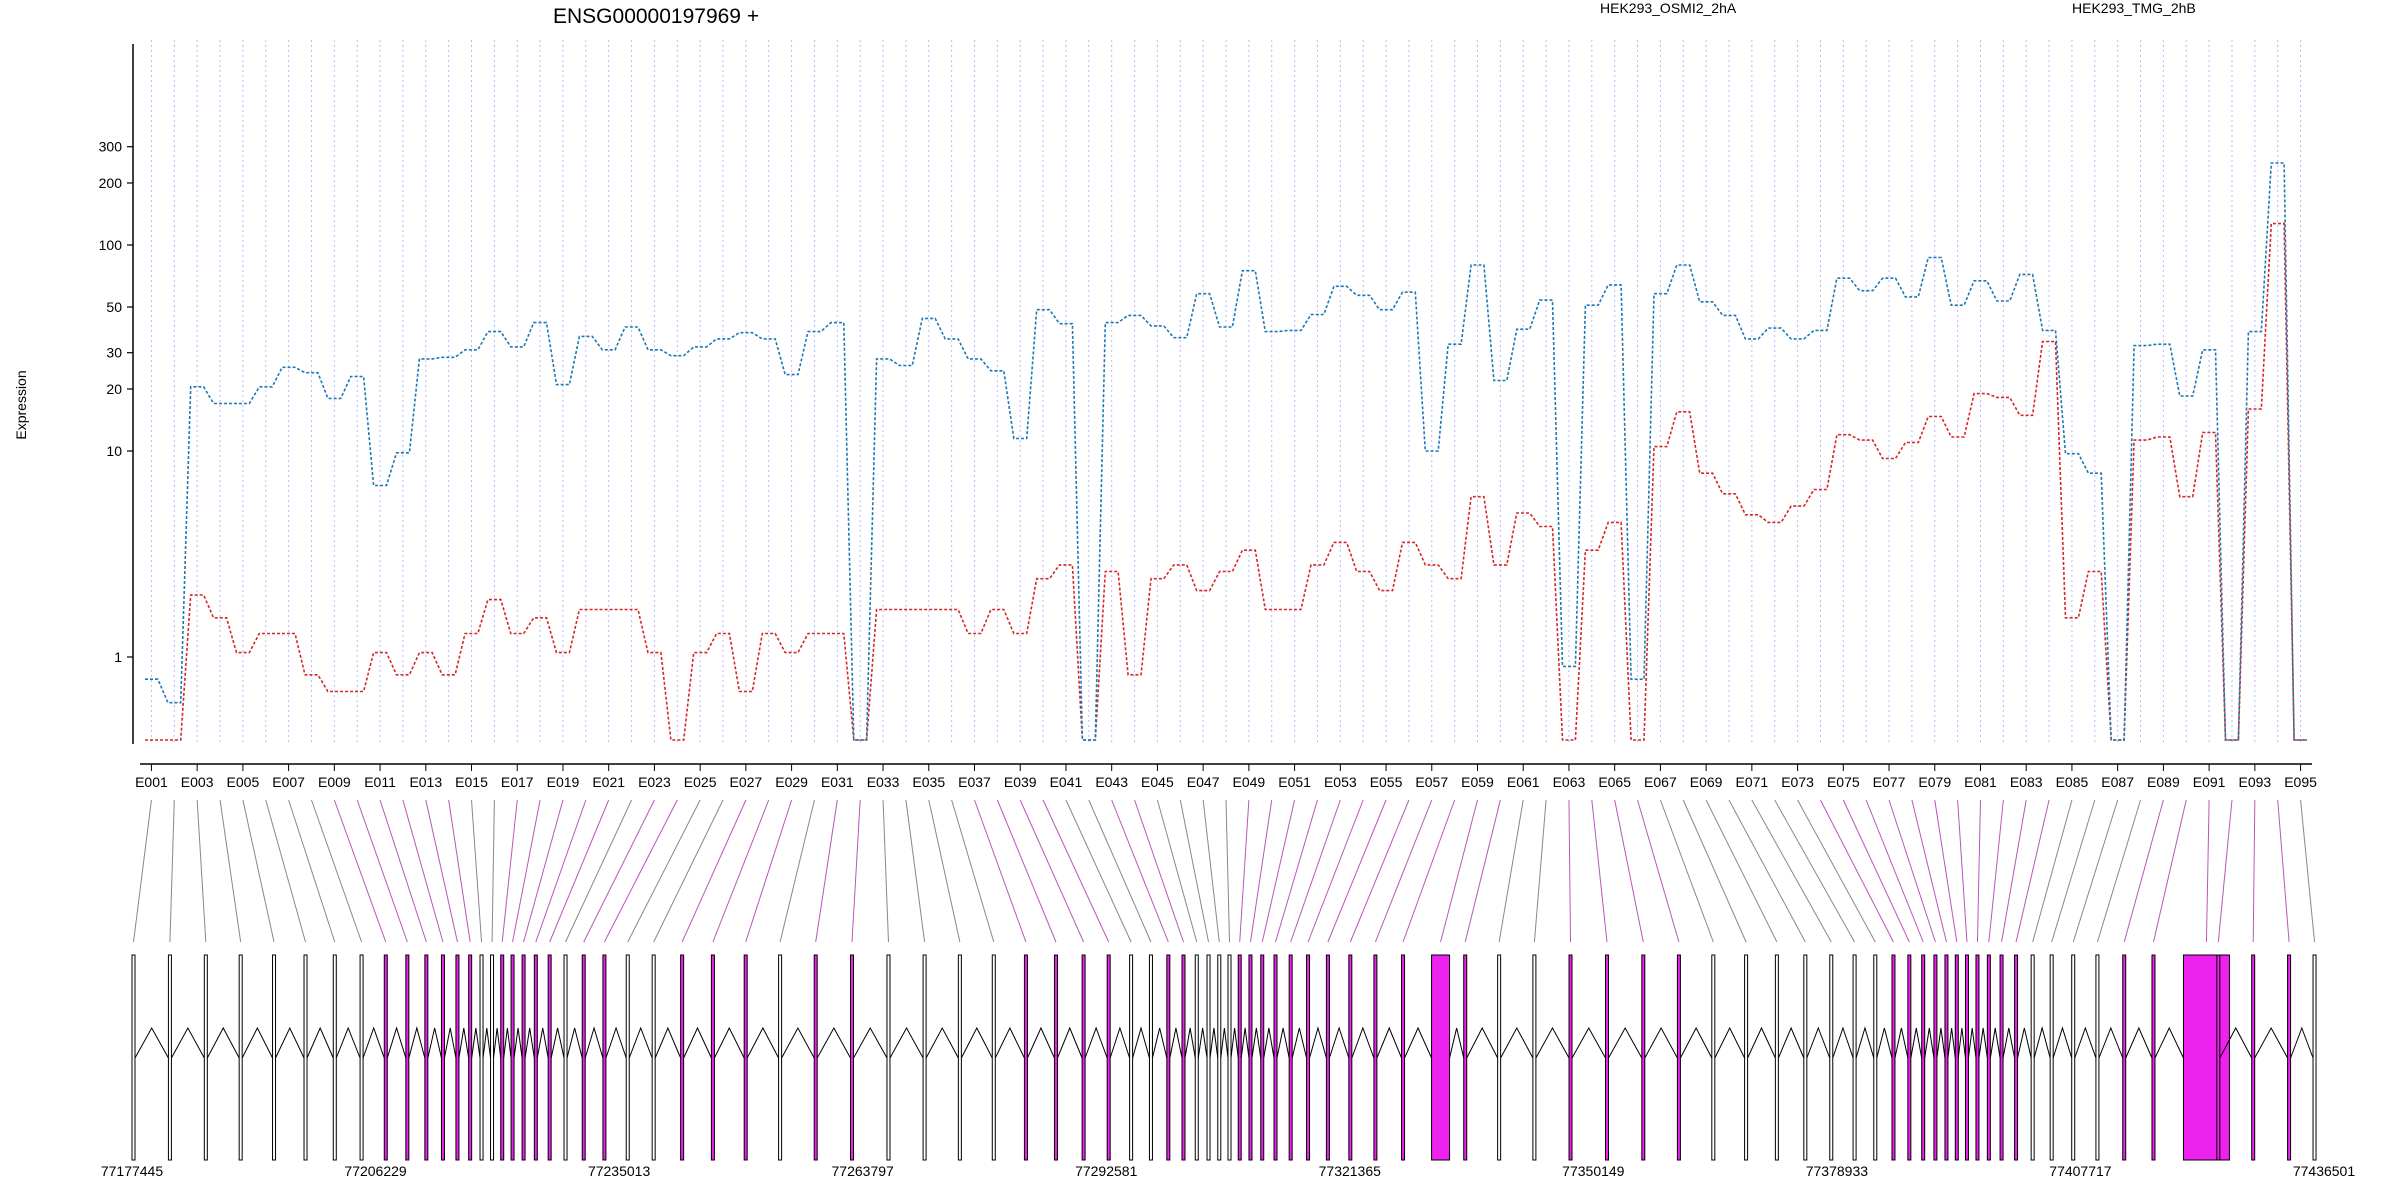  What do you see at coordinates (111, 183) in the screenshot?
I see `y-tick-label-200: 200` at bounding box center [111, 183].